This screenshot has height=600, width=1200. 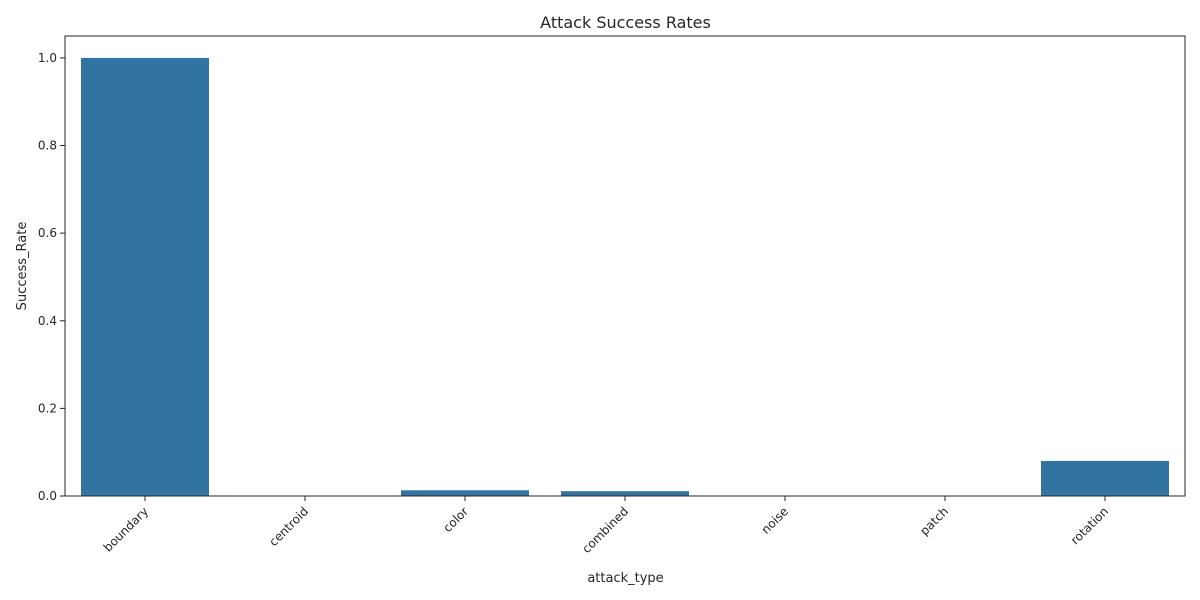 What do you see at coordinates (1089, 525) in the screenshot?
I see `x-tick-label-rotation: rotation` at bounding box center [1089, 525].